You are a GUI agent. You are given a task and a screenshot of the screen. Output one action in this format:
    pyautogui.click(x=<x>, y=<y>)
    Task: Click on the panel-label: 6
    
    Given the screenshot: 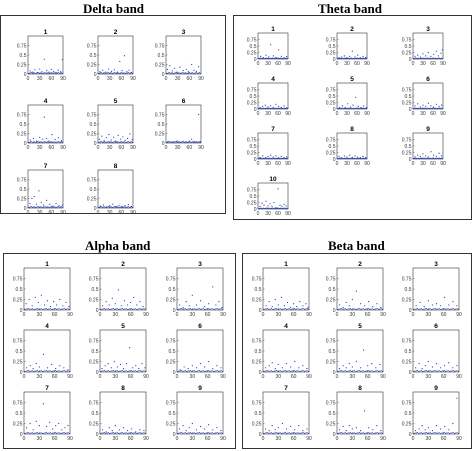 What is the action you would take?
    pyautogui.click(x=428, y=79)
    